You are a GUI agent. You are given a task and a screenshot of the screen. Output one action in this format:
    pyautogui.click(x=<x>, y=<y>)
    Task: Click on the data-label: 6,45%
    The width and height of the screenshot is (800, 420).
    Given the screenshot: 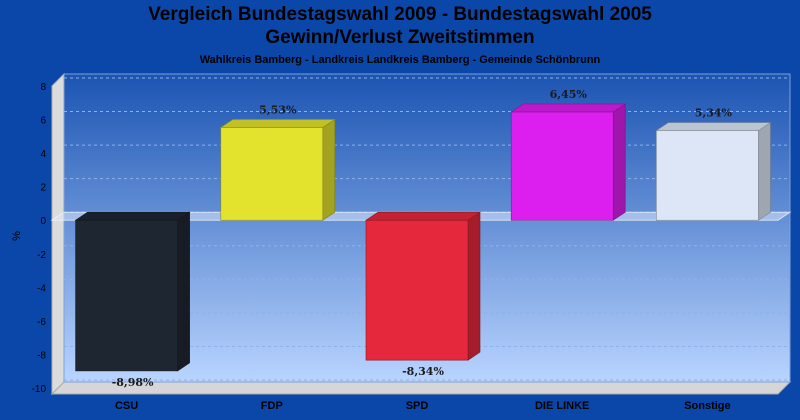 What is the action you would take?
    pyautogui.click(x=569, y=94)
    